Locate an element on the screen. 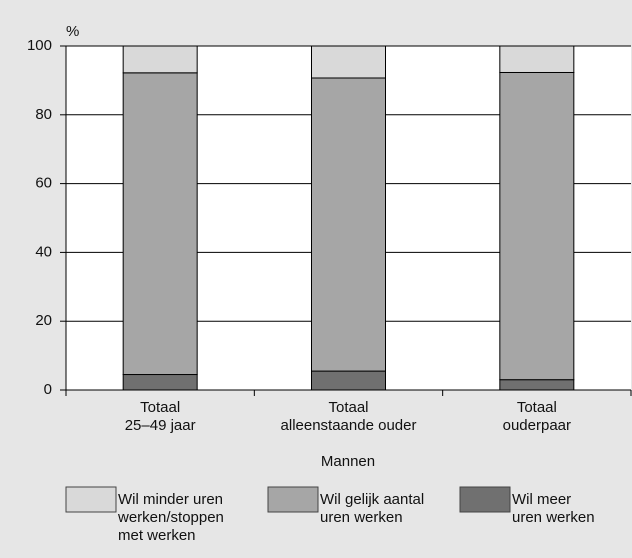  legend-label: Wil minder uren is located at coordinates (170, 499).